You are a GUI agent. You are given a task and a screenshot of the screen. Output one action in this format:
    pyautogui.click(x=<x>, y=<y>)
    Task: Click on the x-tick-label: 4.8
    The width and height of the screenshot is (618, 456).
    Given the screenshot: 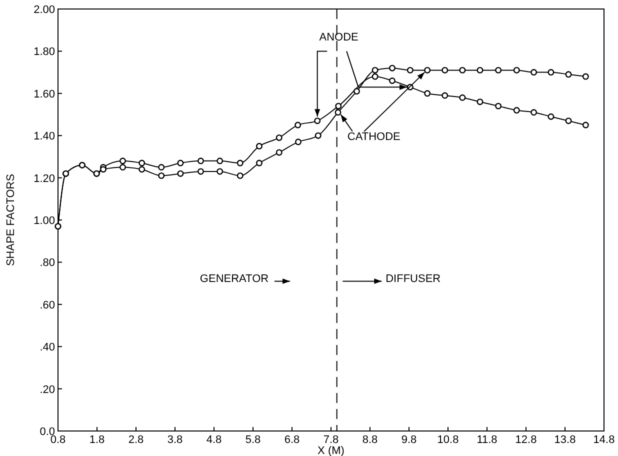 What is the action you would take?
    pyautogui.click(x=214, y=440)
    